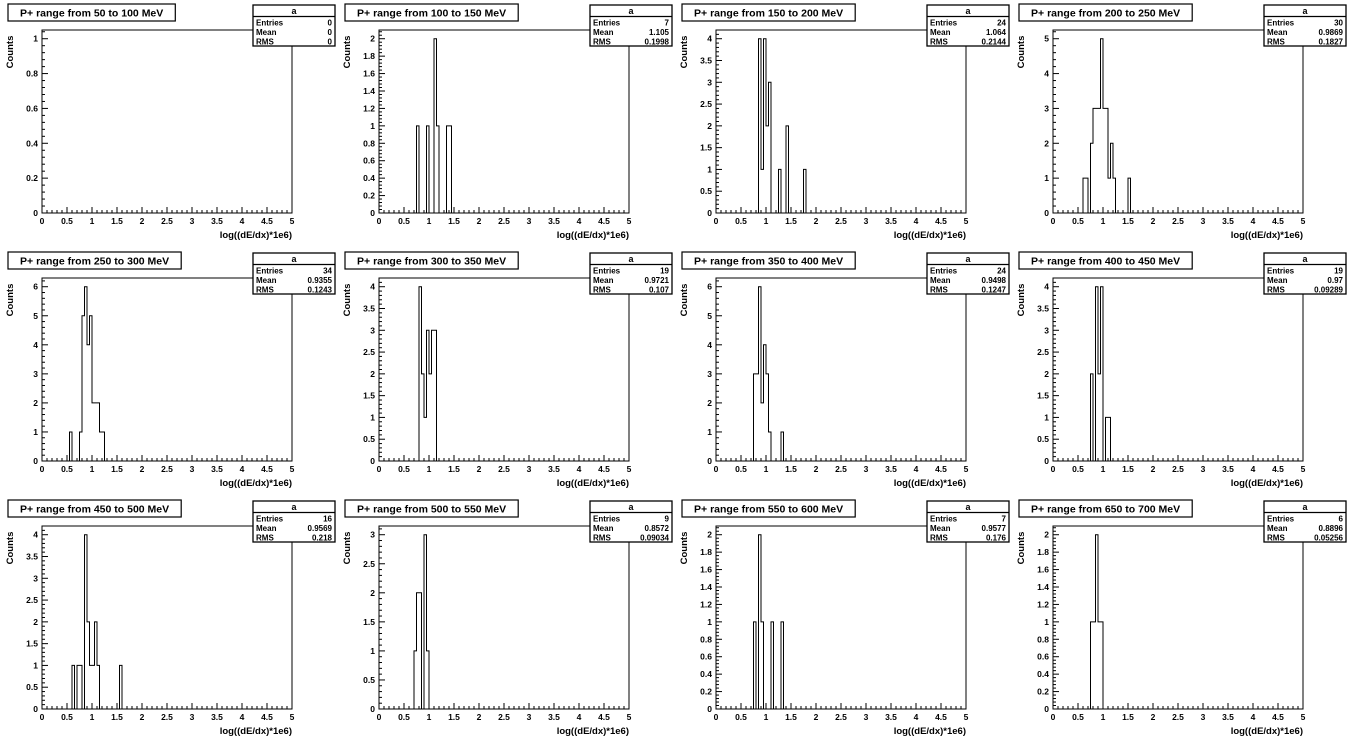 This screenshot has width=1348, height=744. Describe the element at coordinates (654, 538) in the screenshot. I see `stats-row-value: 0.09034` at that location.